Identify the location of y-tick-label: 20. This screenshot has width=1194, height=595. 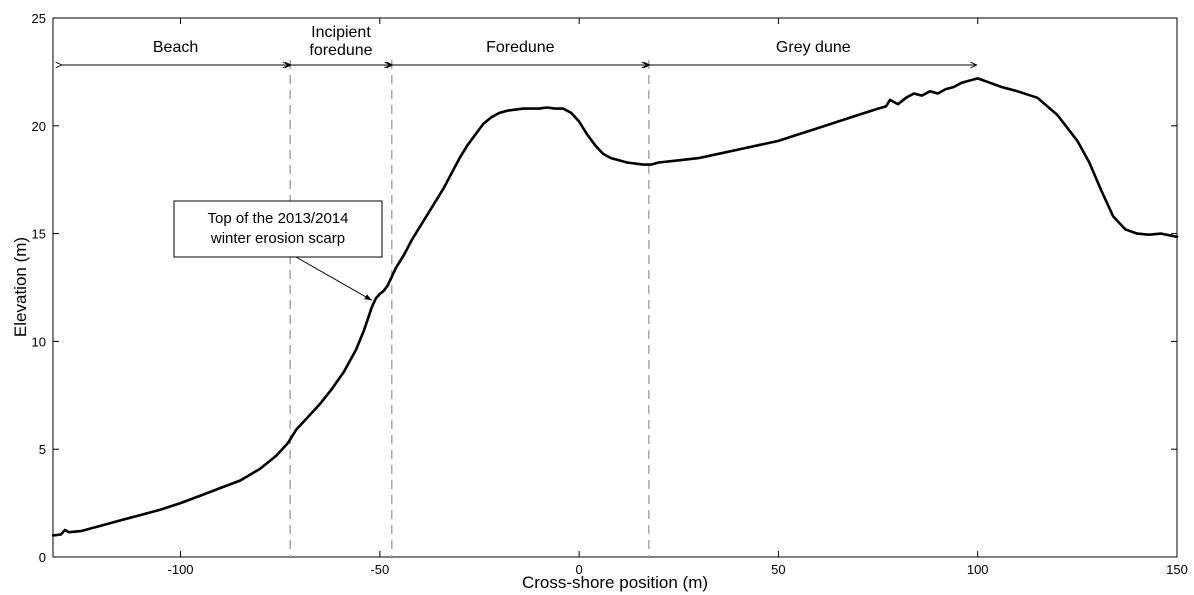
(39, 126).